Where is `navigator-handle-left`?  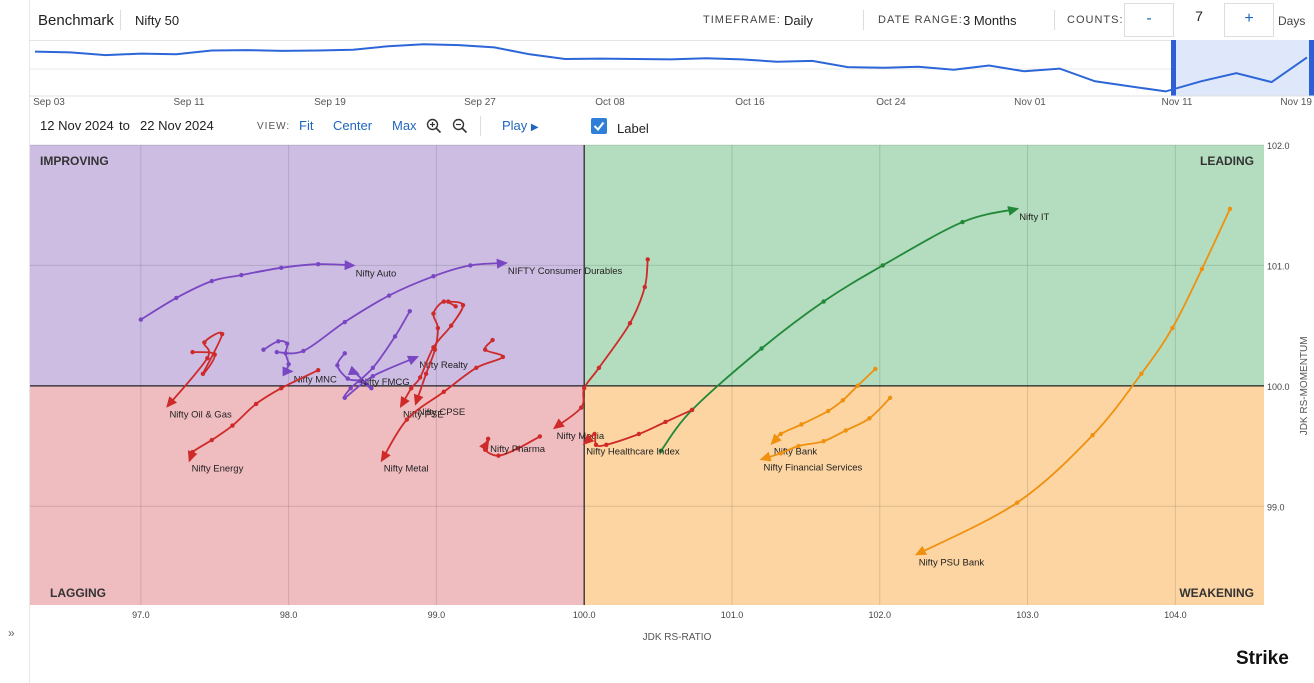
navigator-handle-left is located at coordinates (1173, 68).